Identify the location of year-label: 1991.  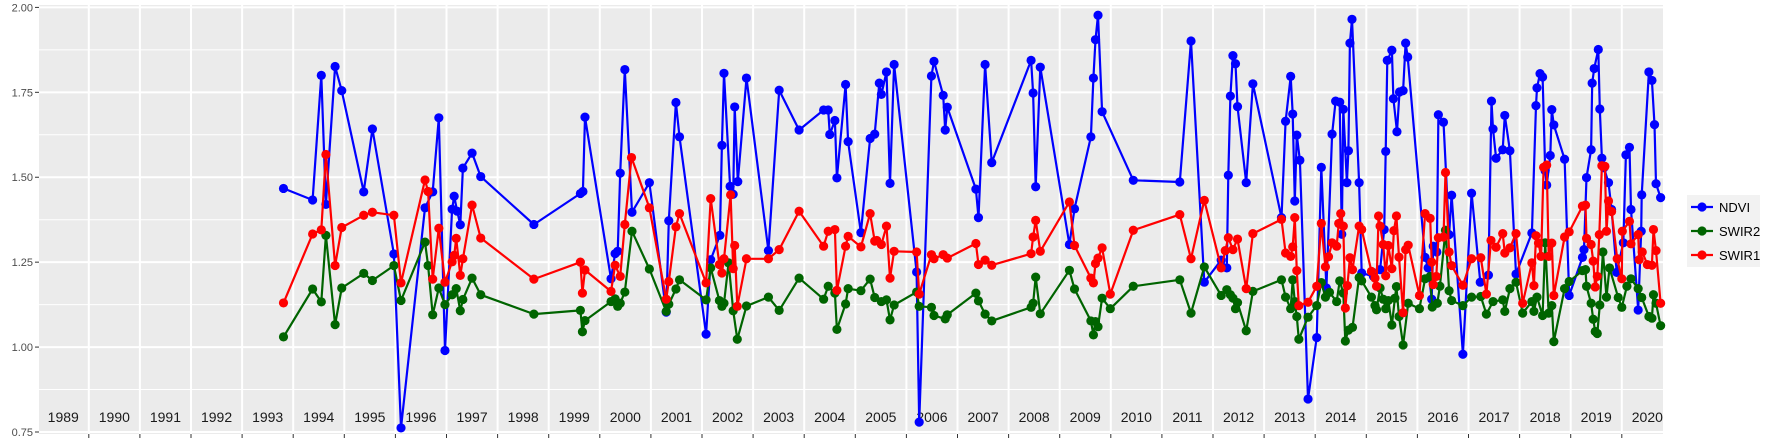
(165, 417).